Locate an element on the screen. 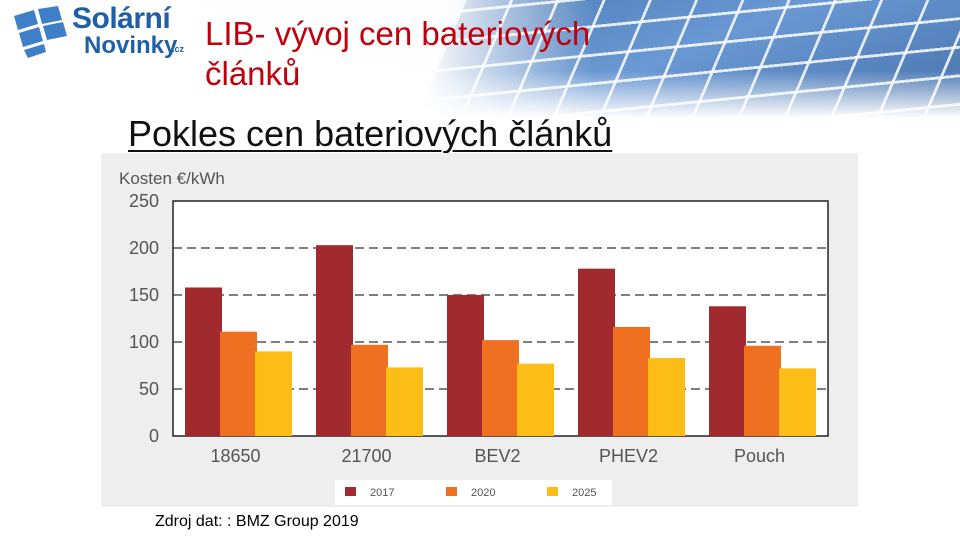  bar-18650-2020 is located at coordinates (238, 383).